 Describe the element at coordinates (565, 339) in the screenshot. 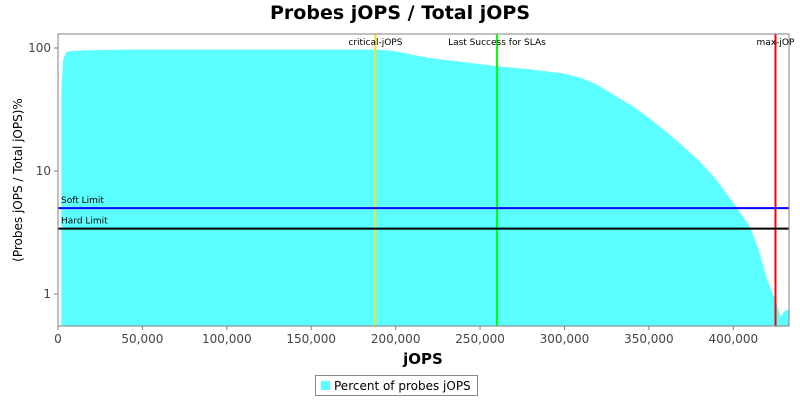

I see `x-tick-label-6: 300,000` at that location.